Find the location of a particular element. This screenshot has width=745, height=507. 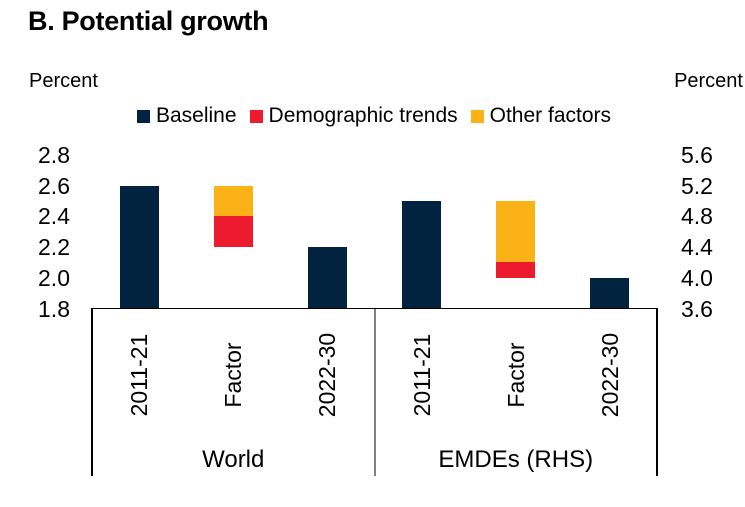

group-divider-line is located at coordinates (375, 392).